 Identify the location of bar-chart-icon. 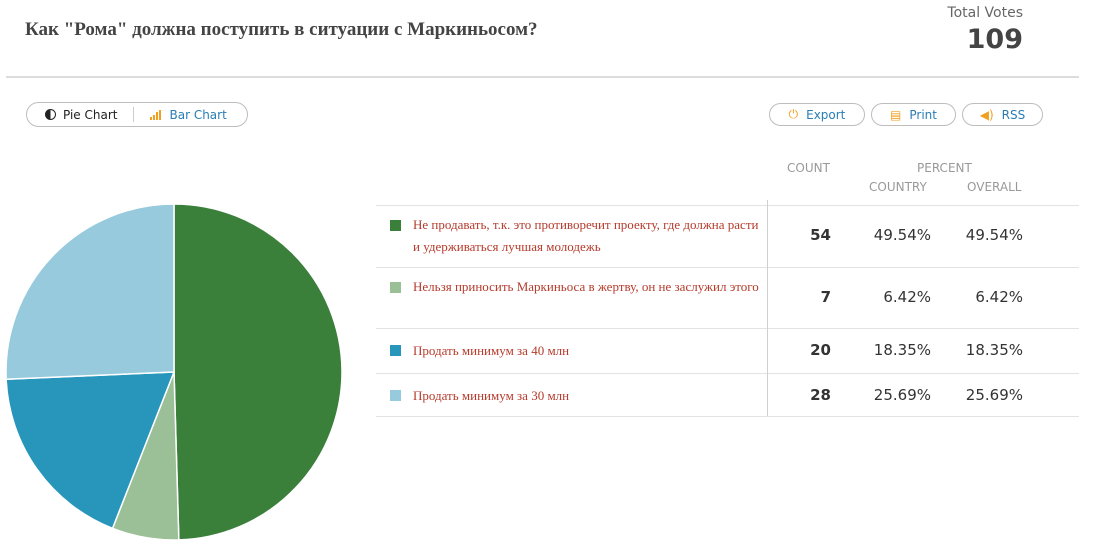
(156, 114).